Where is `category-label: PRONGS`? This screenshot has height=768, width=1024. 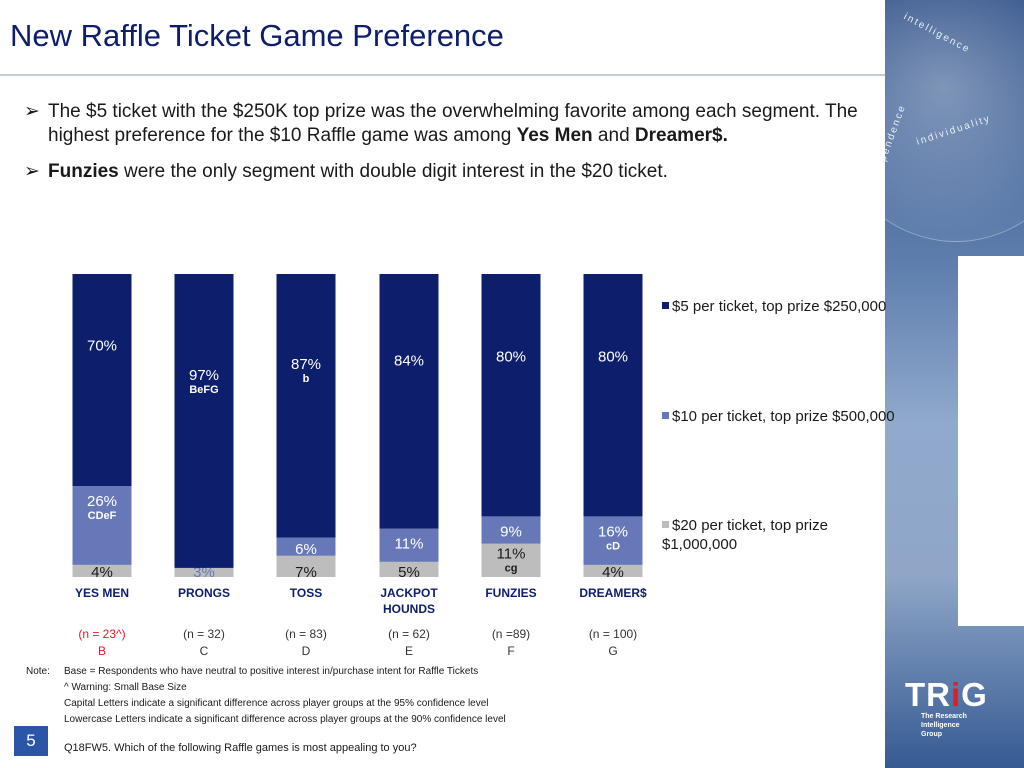 category-label: PRONGS is located at coordinates (204, 593).